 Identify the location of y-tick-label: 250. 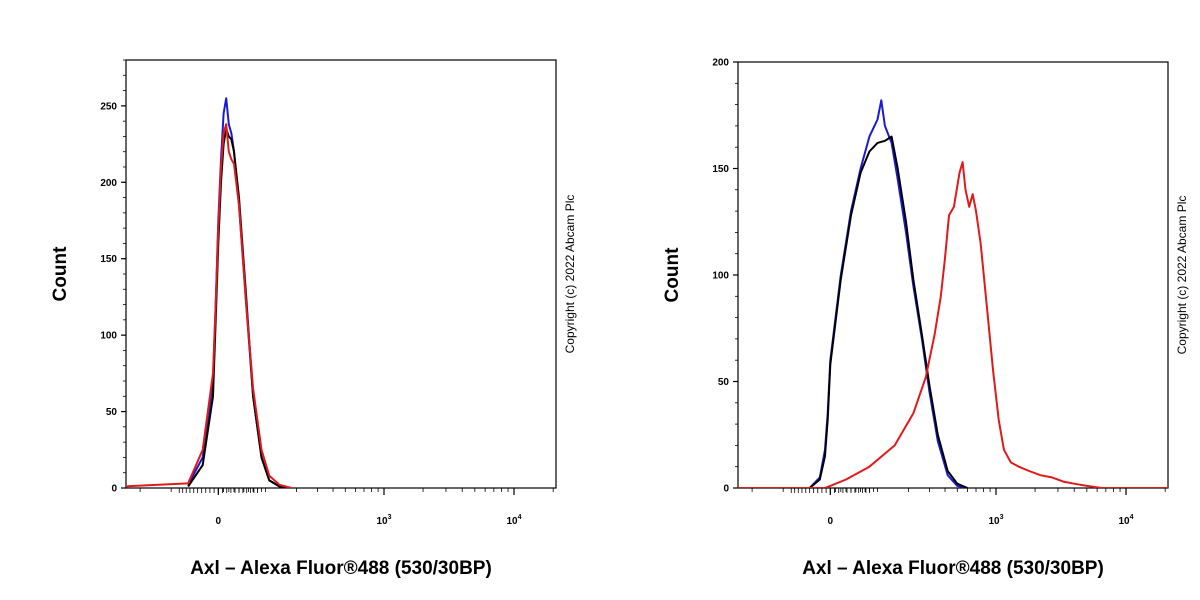
(108, 106).